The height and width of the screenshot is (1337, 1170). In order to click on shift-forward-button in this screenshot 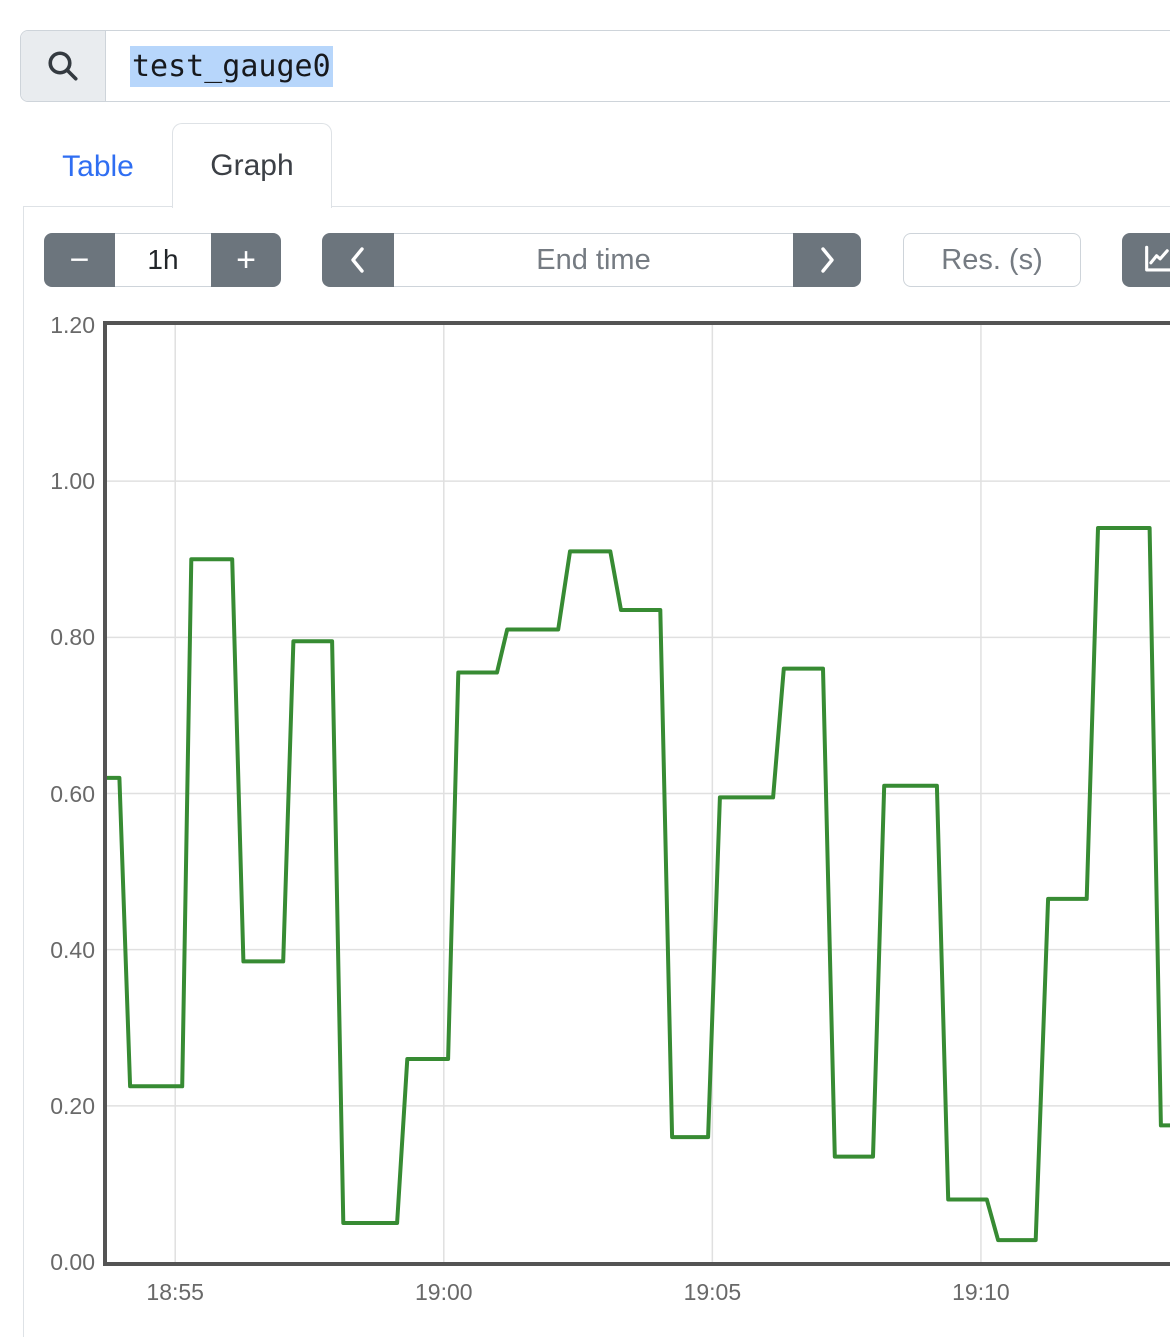, I will do `click(827, 260)`.